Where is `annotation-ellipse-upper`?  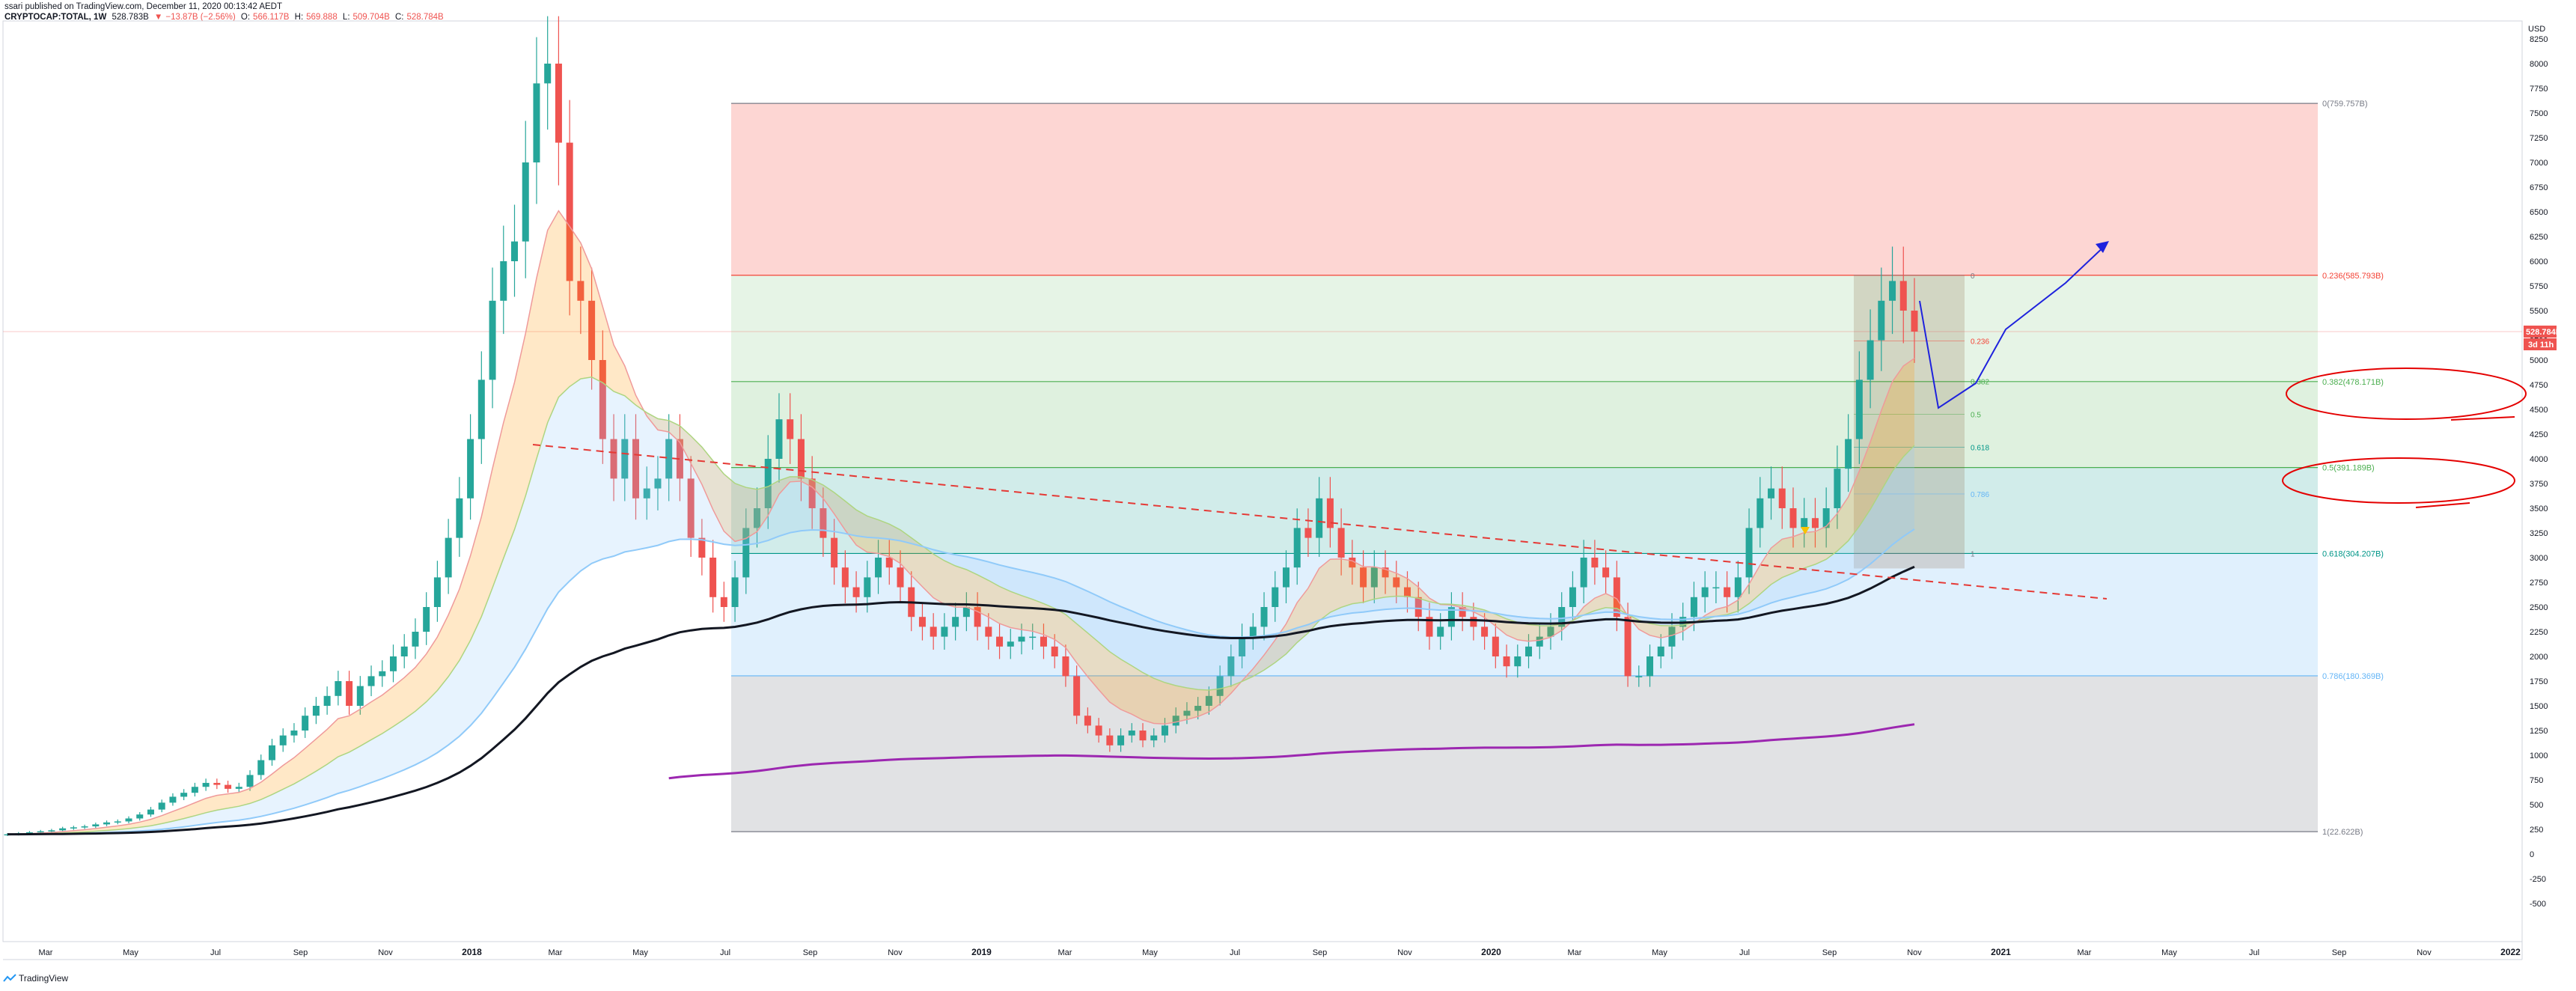
annotation-ellipse-upper is located at coordinates (2406, 394).